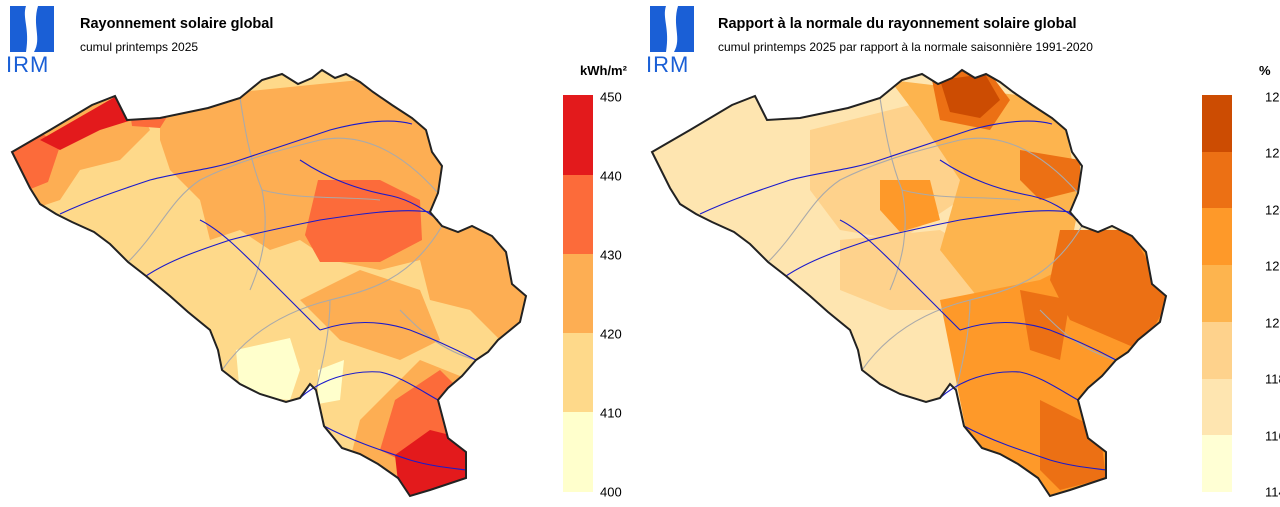 The width and height of the screenshot is (1280, 507). Describe the element at coordinates (611, 255) in the screenshot. I see `legend-tick: 430` at that location.